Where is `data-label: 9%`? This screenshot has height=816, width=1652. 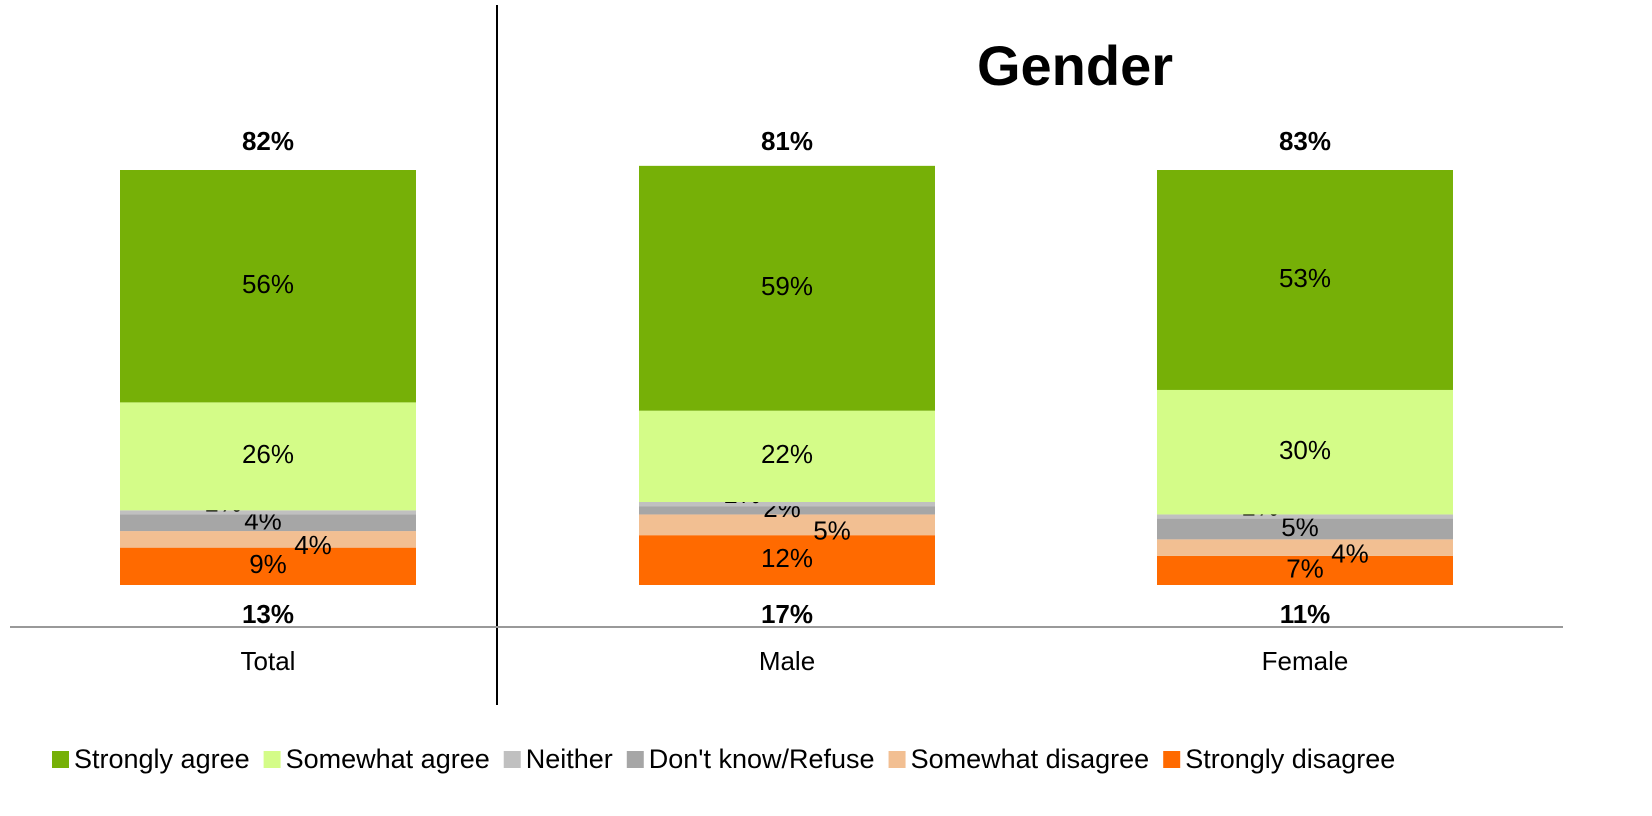 data-label: 9% is located at coordinates (268, 564).